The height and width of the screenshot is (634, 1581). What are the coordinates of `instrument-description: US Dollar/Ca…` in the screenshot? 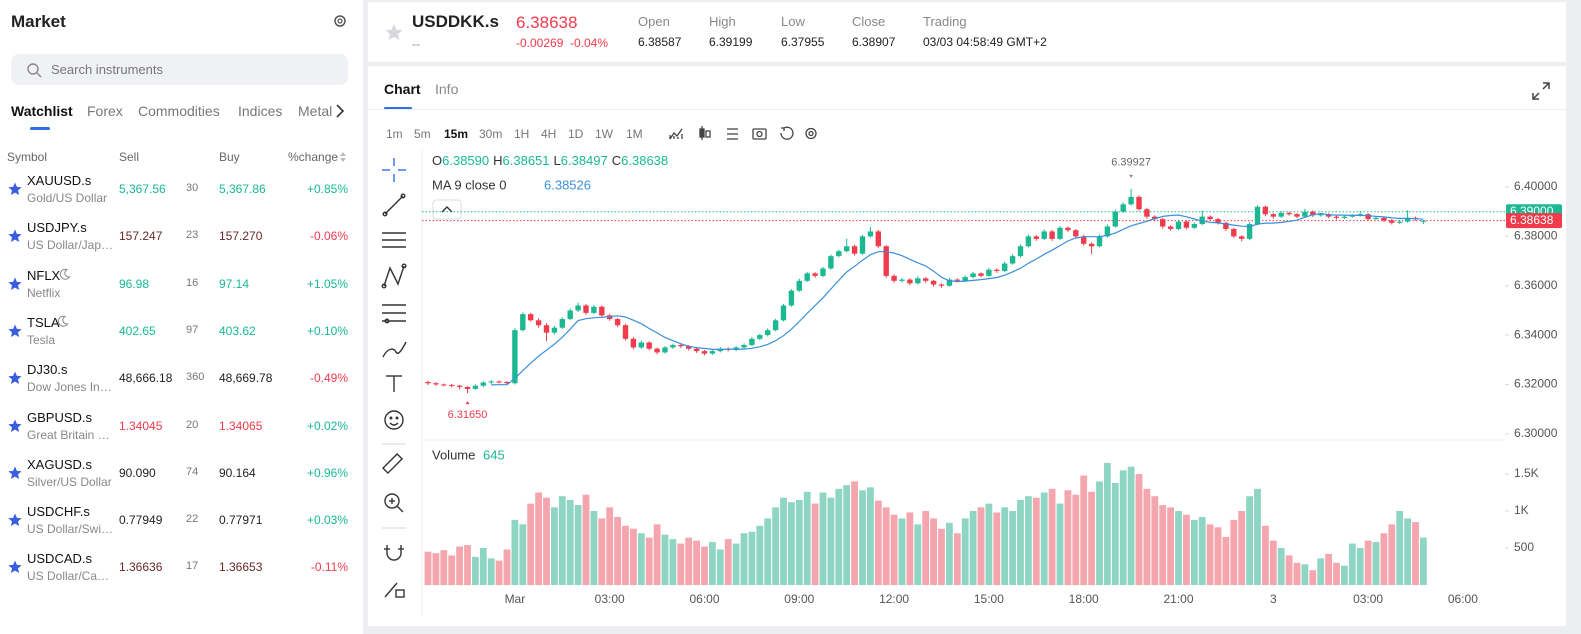 It's located at (68, 576).